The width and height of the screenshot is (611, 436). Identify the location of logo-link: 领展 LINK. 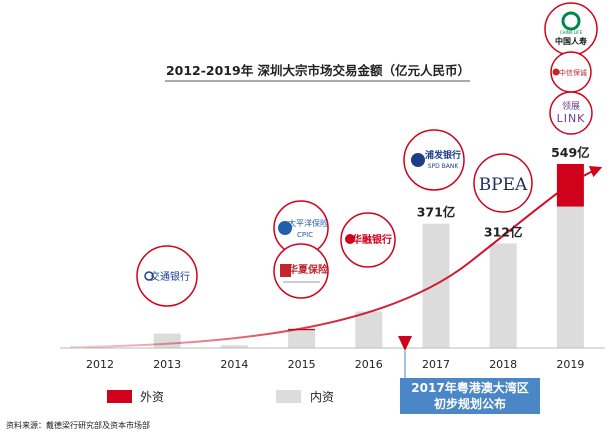
(571, 113).